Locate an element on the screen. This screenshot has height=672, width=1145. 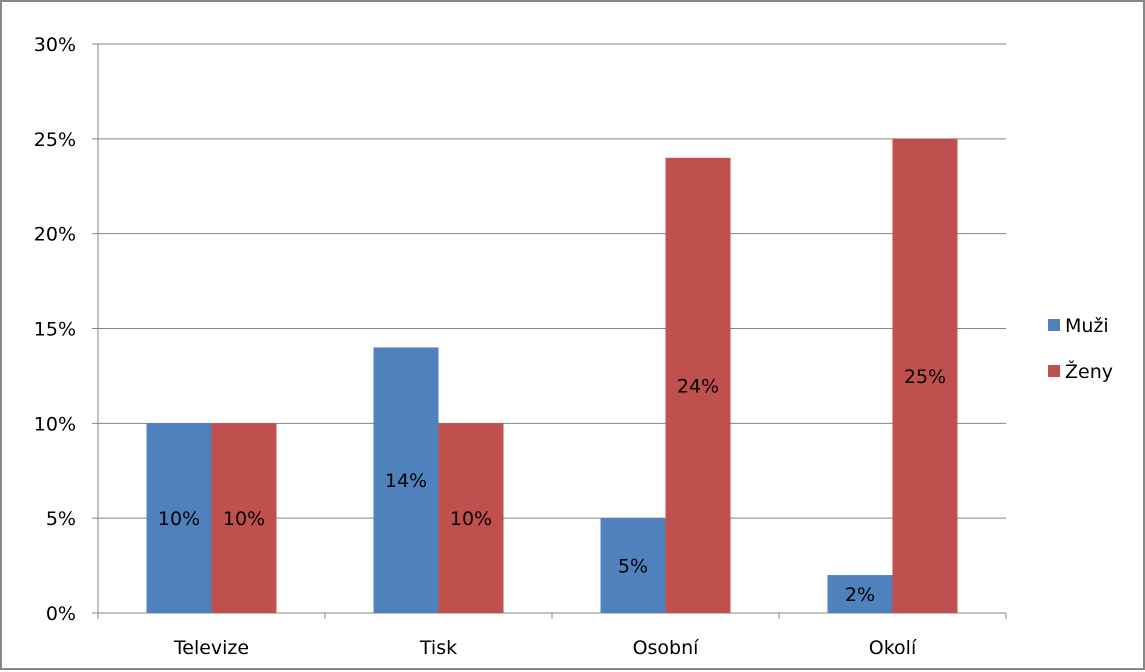
x-tick-label: Tisk is located at coordinates (438, 648).